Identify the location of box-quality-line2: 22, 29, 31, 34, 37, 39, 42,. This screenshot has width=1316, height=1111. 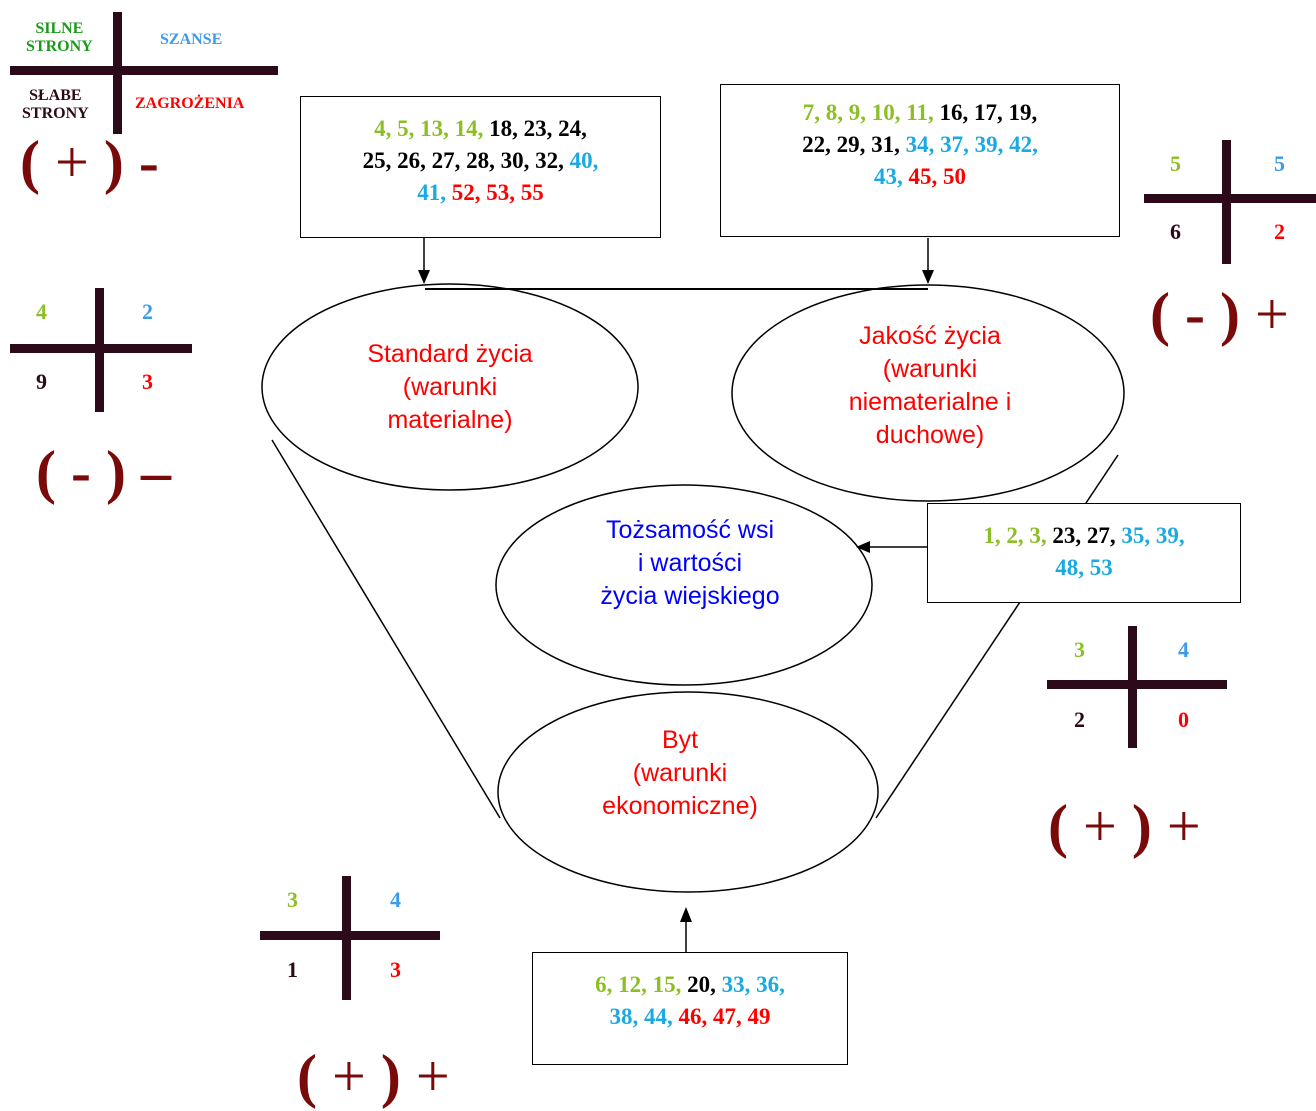
(920, 145).